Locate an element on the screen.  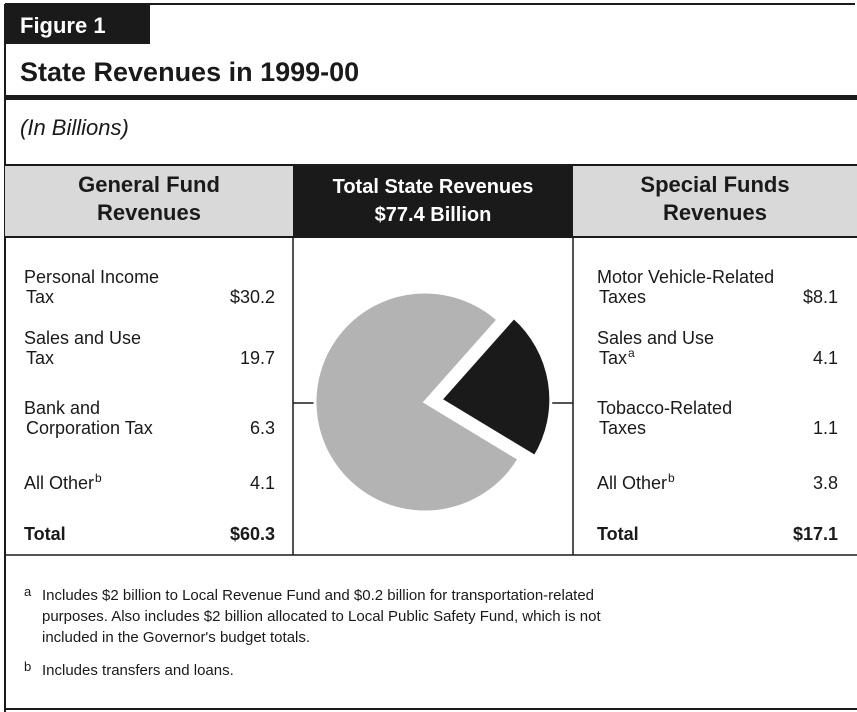
row-value: 19.7 is located at coordinates (257, 358).